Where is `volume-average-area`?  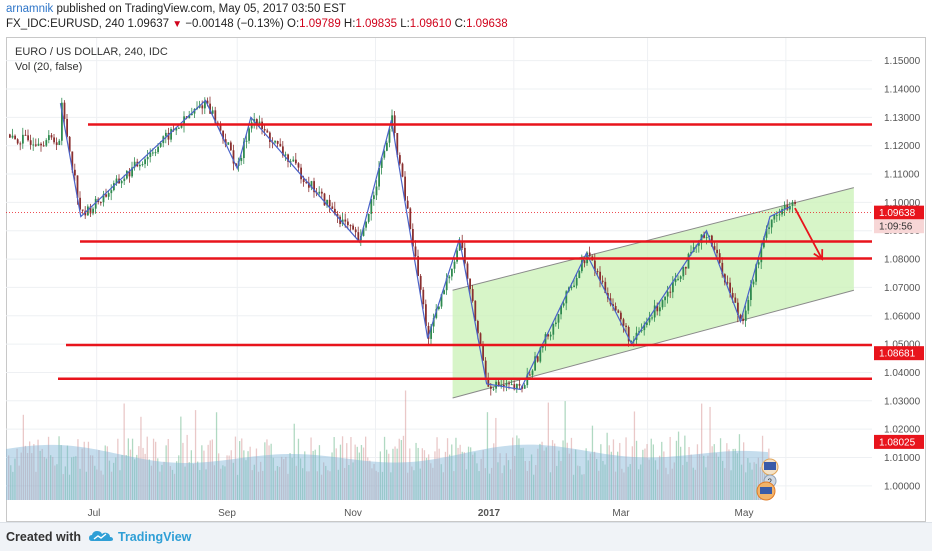
volume-average-area is located at coordinates (388, 472).